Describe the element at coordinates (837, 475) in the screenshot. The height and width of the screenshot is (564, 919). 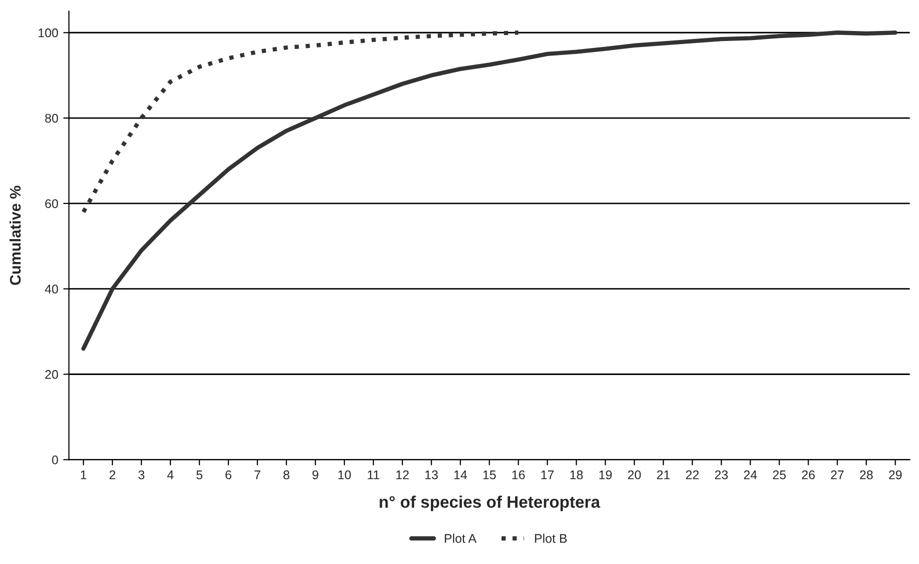
I see `x-tick-label: 27` at that location.